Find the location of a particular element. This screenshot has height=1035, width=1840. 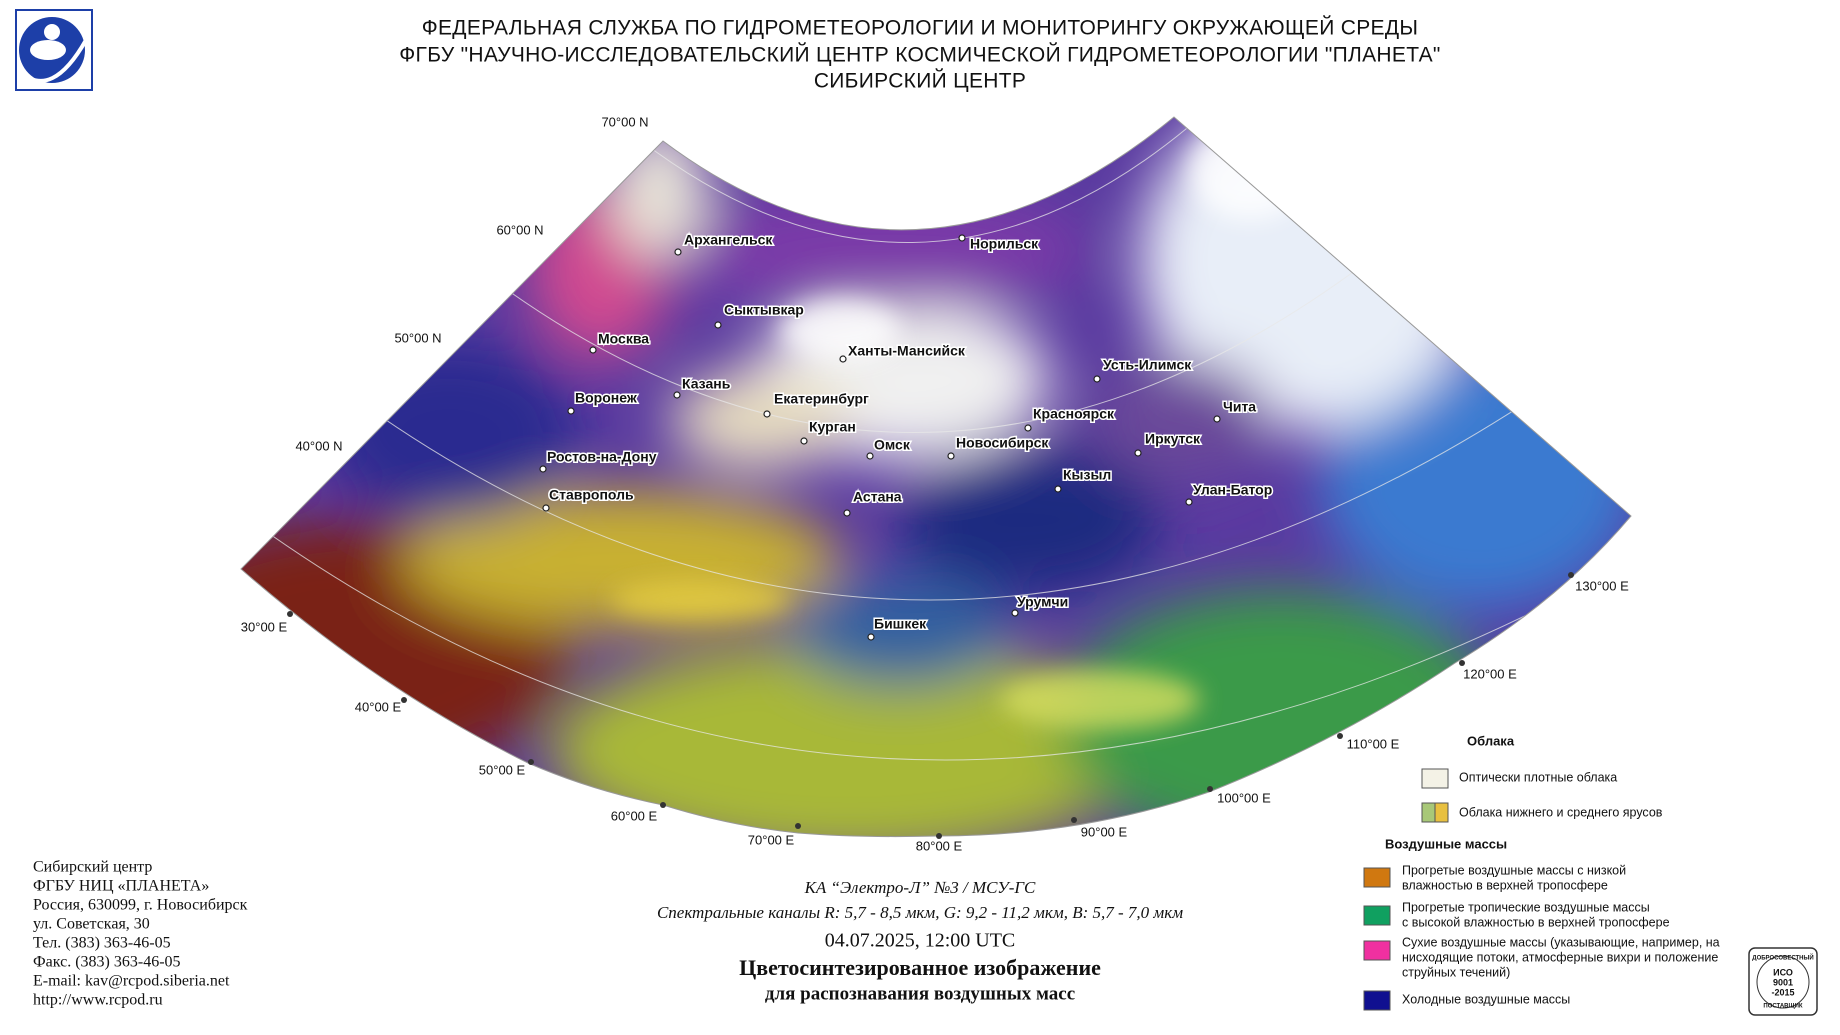

city-label: Воронеж is located at coordinates (606, 398).